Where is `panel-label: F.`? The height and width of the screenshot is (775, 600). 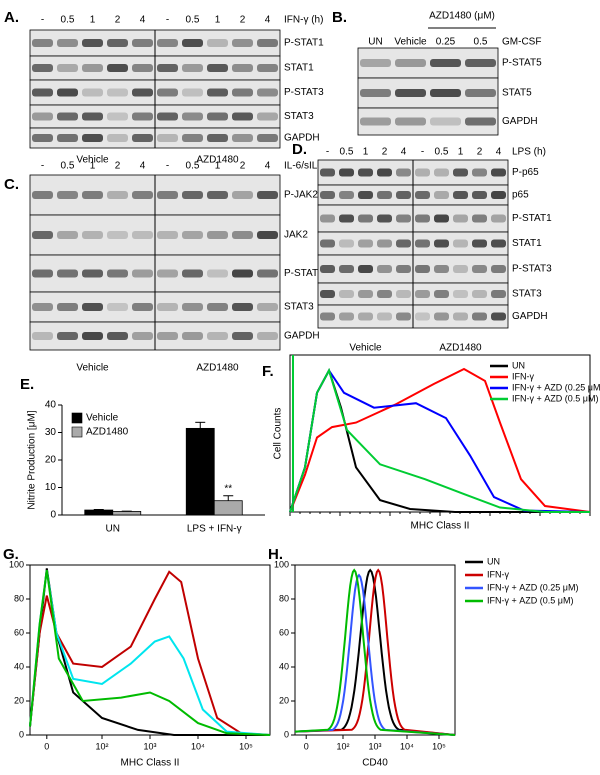
panel-label: F. is located at coordinates (268, 371).